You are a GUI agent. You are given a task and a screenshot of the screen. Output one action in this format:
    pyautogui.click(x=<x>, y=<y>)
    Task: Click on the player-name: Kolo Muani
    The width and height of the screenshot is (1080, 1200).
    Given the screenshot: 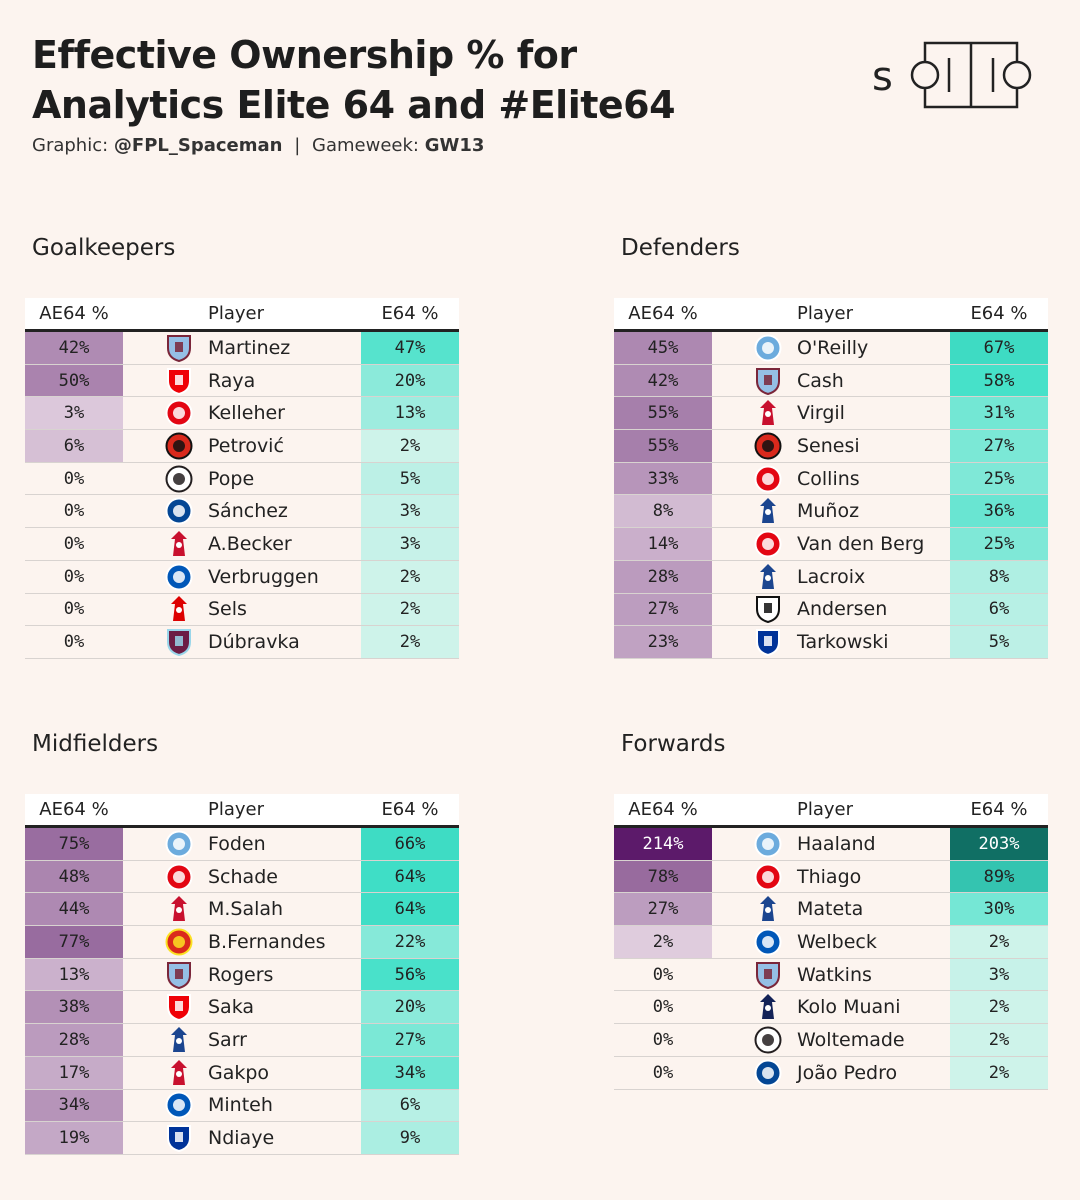 What is the action you would take?
    pyautogui.click(x=849, y=1007)
    